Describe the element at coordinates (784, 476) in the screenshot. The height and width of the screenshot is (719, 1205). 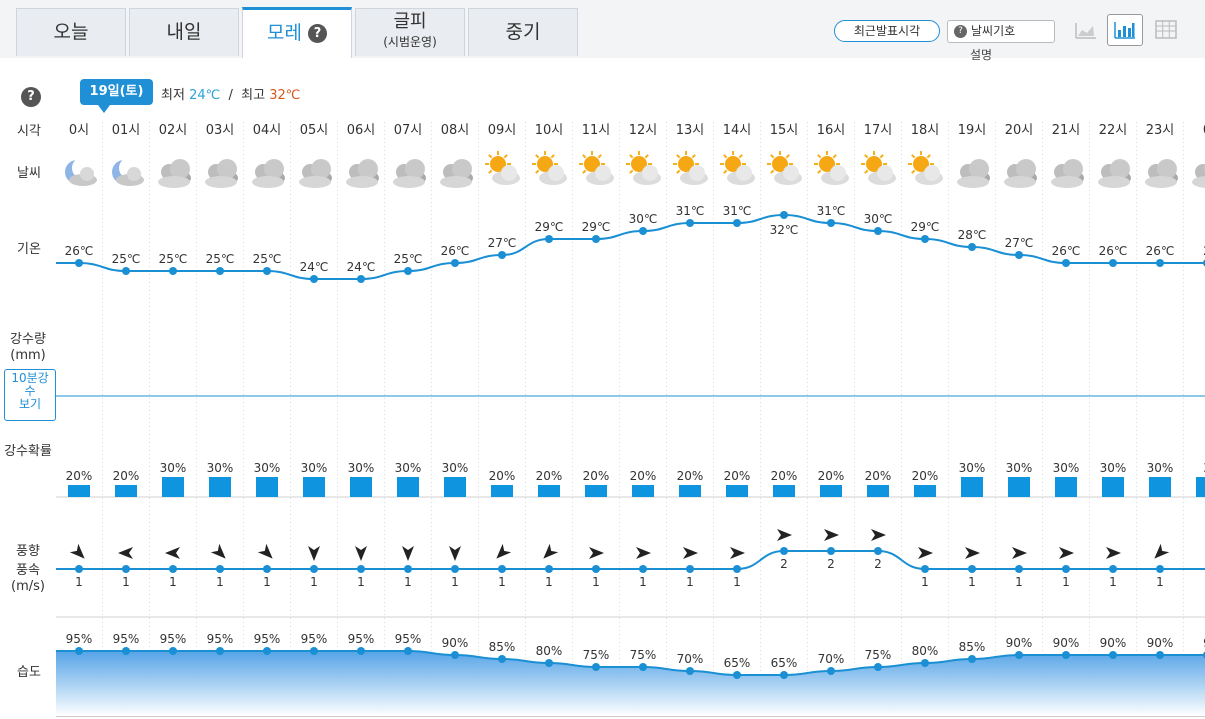
I see `precip-prob-label: 20%` at that location.